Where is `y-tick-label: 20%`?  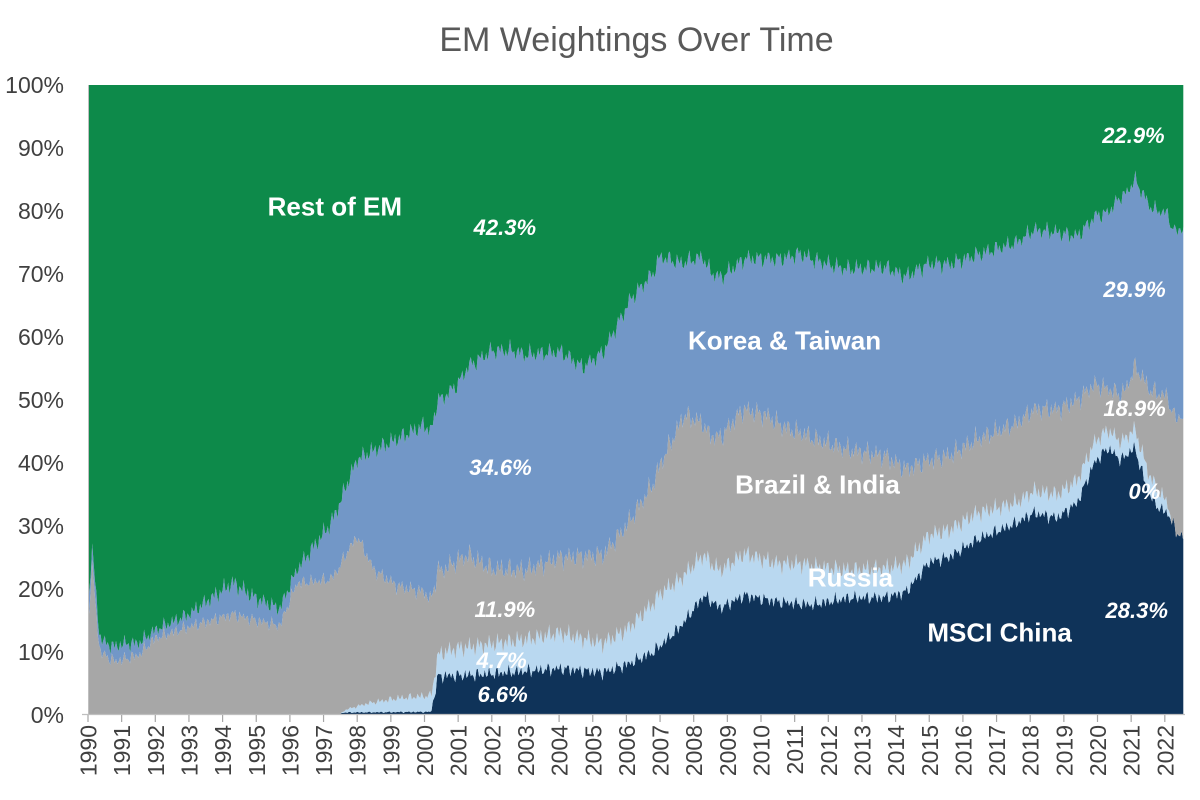 y-tick-label: 20% is located at coordinates (40, 589).